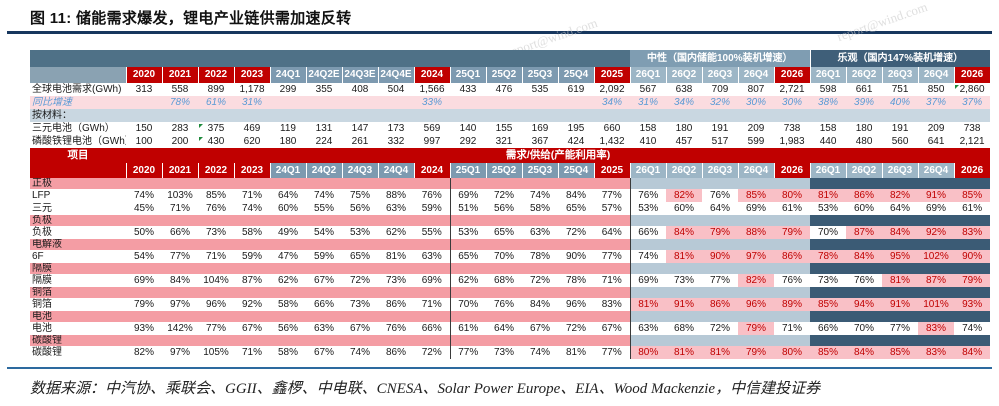 The image size is (999, 406). What do you see at coordinates (78, 268) in the screenshot?
I see `section-label: 隔膜` at bounding box center [78, 268].